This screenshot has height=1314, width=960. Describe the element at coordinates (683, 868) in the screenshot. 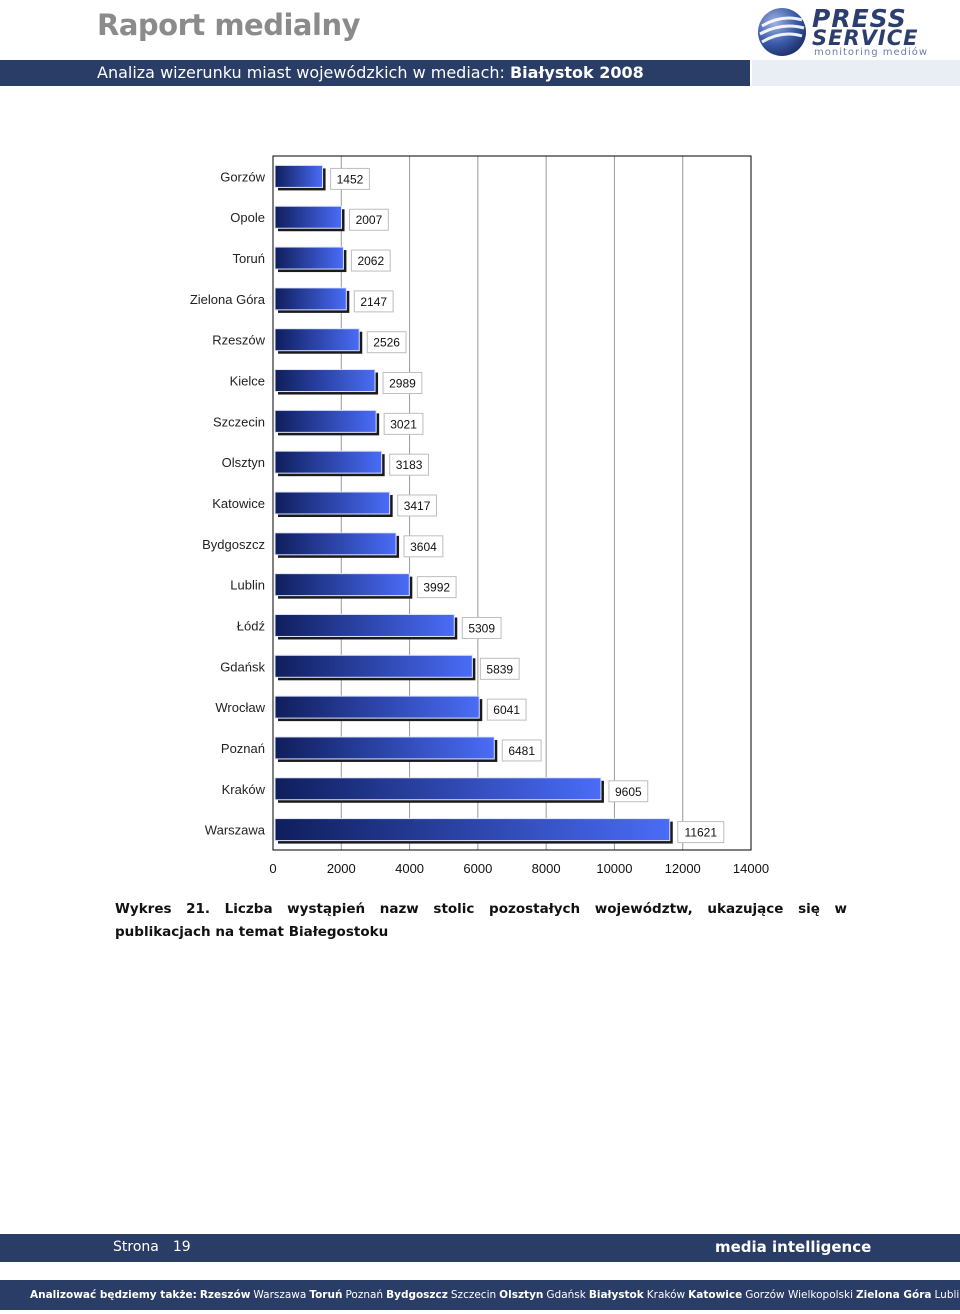

I see `x-tick-label: 12000` at that location.